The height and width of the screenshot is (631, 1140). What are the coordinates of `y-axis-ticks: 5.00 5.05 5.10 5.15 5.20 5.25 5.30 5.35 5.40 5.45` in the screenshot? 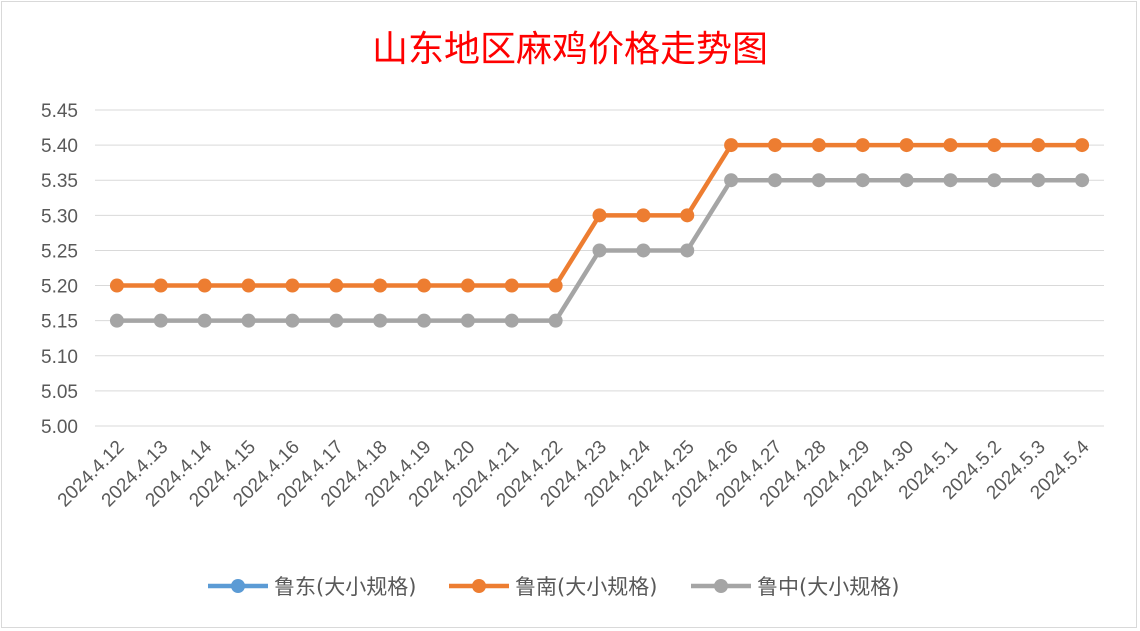 It's located at (59, 269).